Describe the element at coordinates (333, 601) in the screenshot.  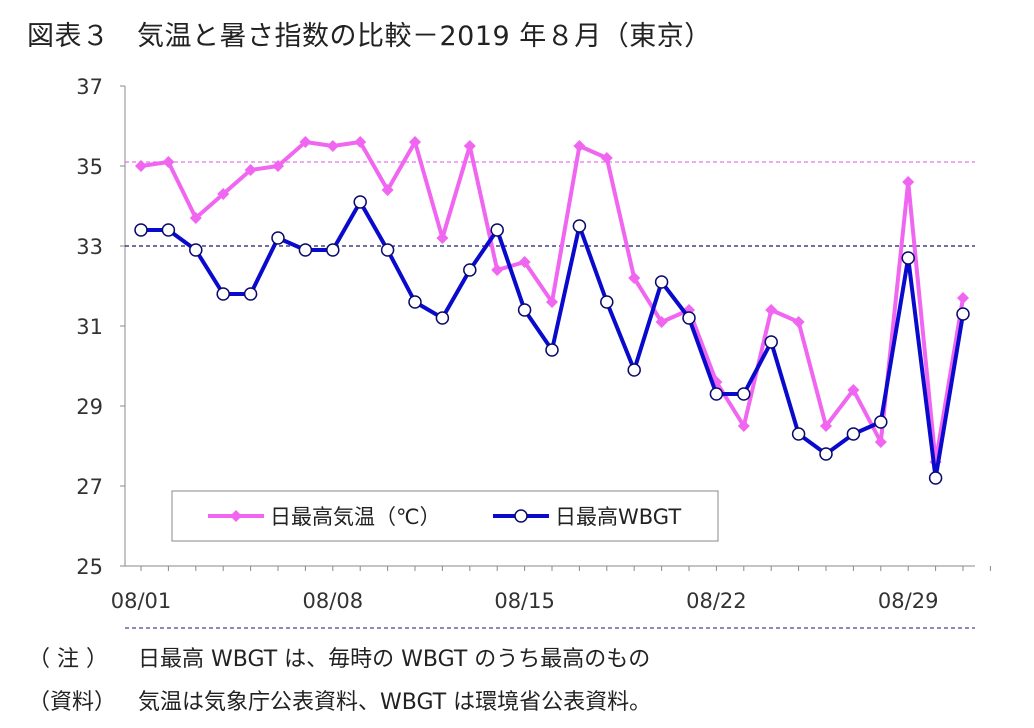
I see `x-tick-label: 08/08` at that location.